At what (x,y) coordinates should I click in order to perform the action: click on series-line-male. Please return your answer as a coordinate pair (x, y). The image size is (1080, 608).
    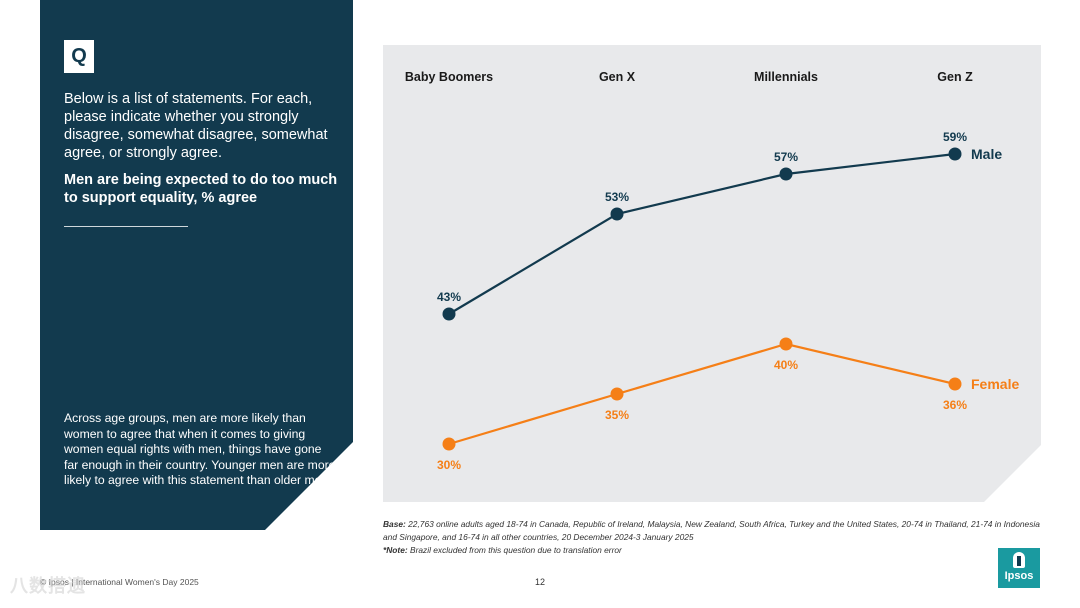
    Looking at the image, I should click on (702, 233).